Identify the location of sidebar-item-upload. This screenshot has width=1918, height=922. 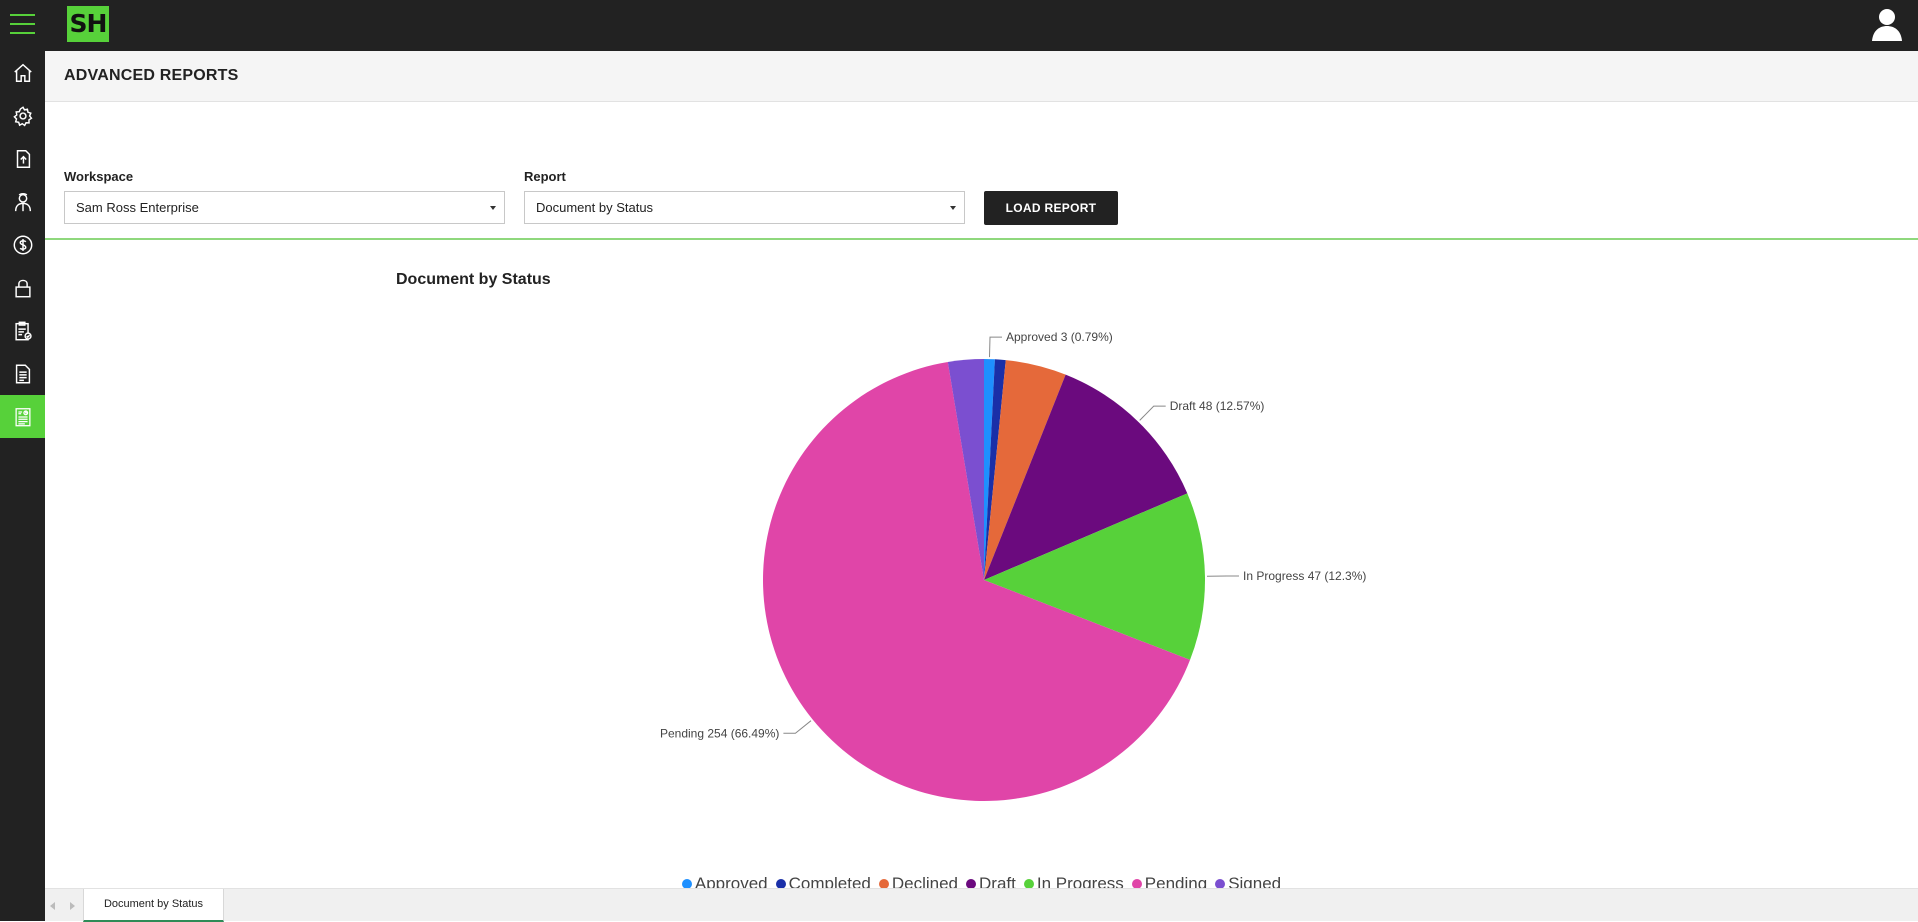
(22, 158).